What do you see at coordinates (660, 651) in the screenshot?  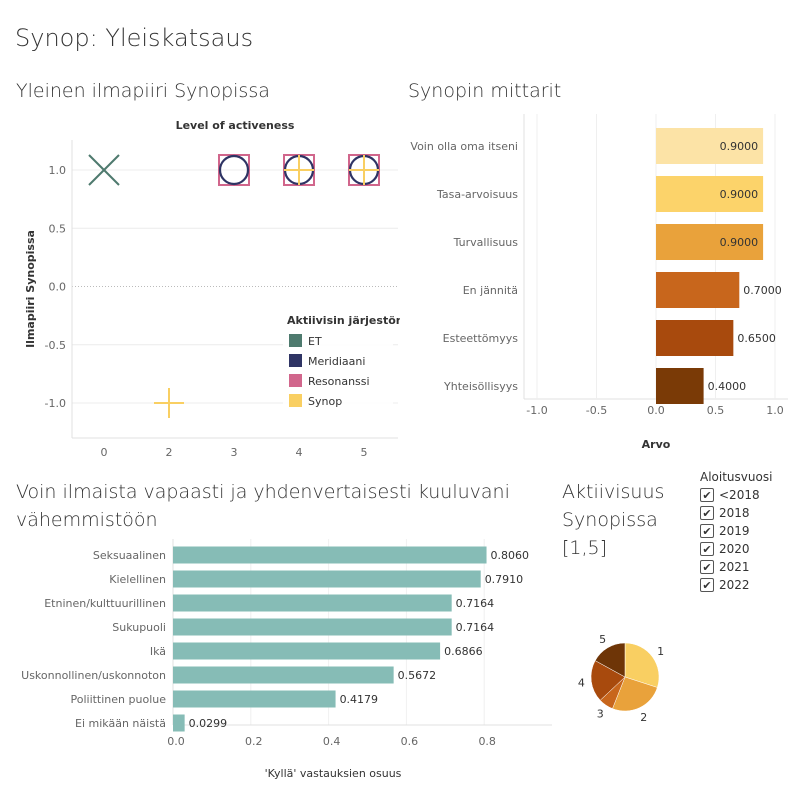 I see `pie-label-1: 1` at bounding box center [660, 651].